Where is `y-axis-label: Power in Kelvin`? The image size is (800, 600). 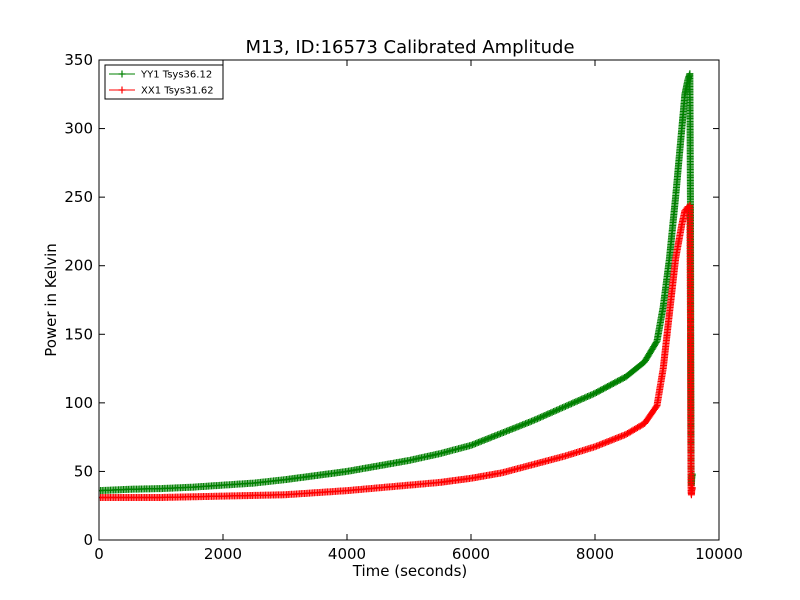 y-axis-label: Power in Kelvin is located at coordinates (51, 300).